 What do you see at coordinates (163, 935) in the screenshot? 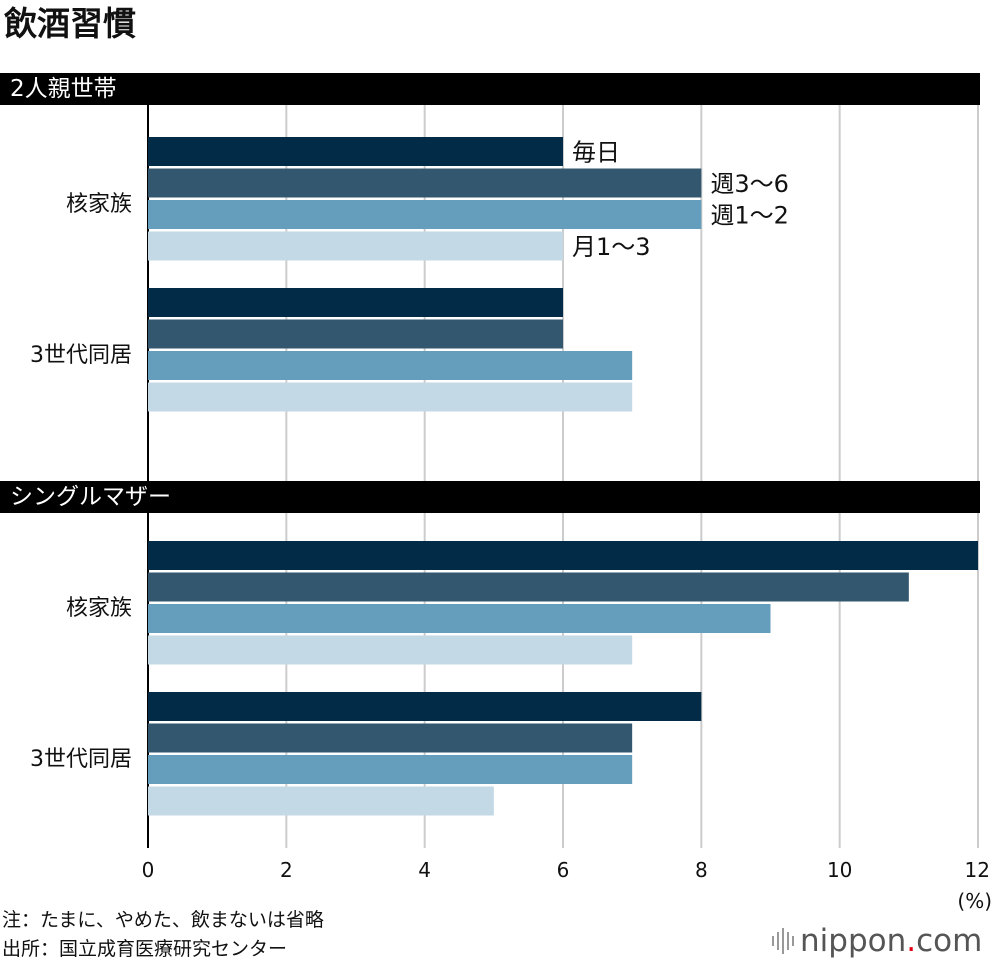
I see `footnotes: 注：たまに、やめた、飲まないは省略 出所：国立成育医療研究センター` at bounding box center [163, 935].